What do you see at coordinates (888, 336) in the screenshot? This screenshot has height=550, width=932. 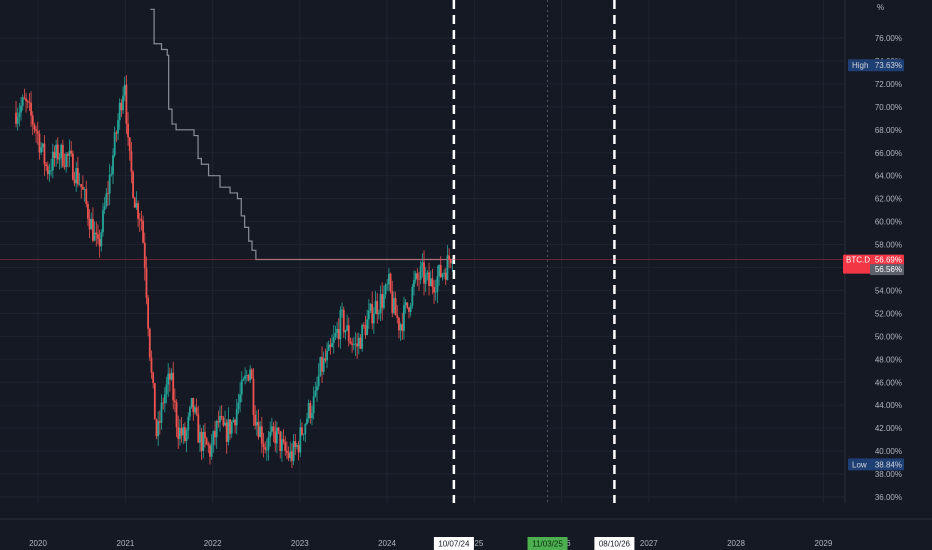 I see `y-tick-label: 50.00%` at bounding box center [888, 336].